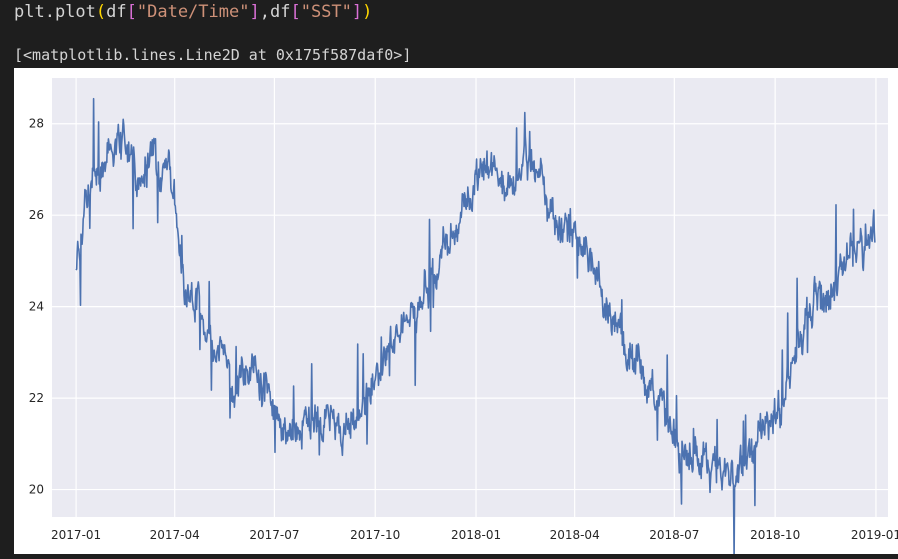  Describe the element at coordinates (55, 12) in the screenshot. I see `code-fn: plt.plot` at that location.